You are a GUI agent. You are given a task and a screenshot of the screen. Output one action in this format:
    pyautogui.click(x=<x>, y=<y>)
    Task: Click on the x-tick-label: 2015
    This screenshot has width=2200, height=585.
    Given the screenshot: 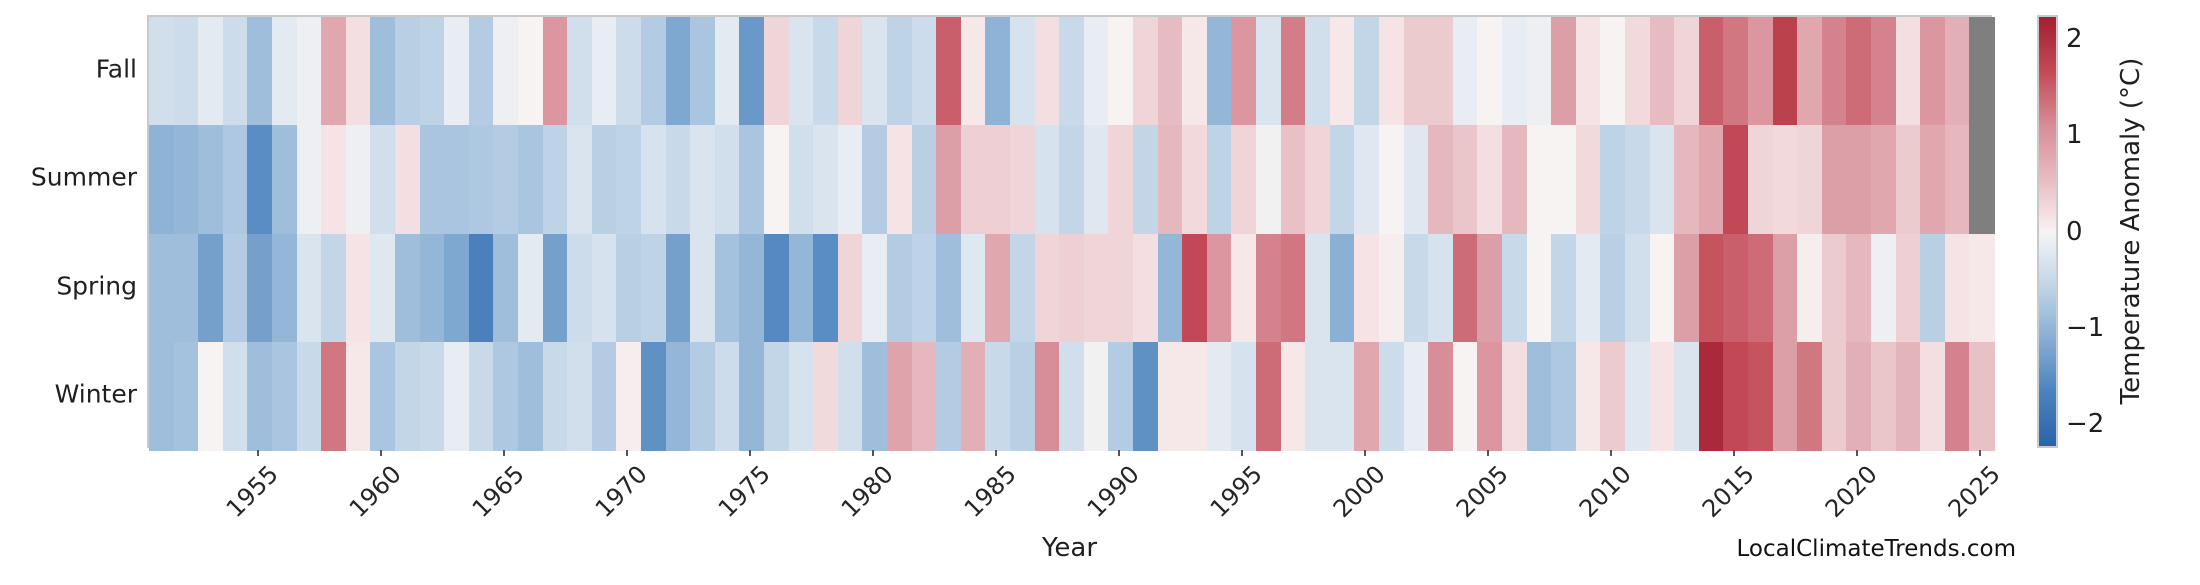 What is the action you would take?
    pyautogui.click(x=1728, y=491)
    